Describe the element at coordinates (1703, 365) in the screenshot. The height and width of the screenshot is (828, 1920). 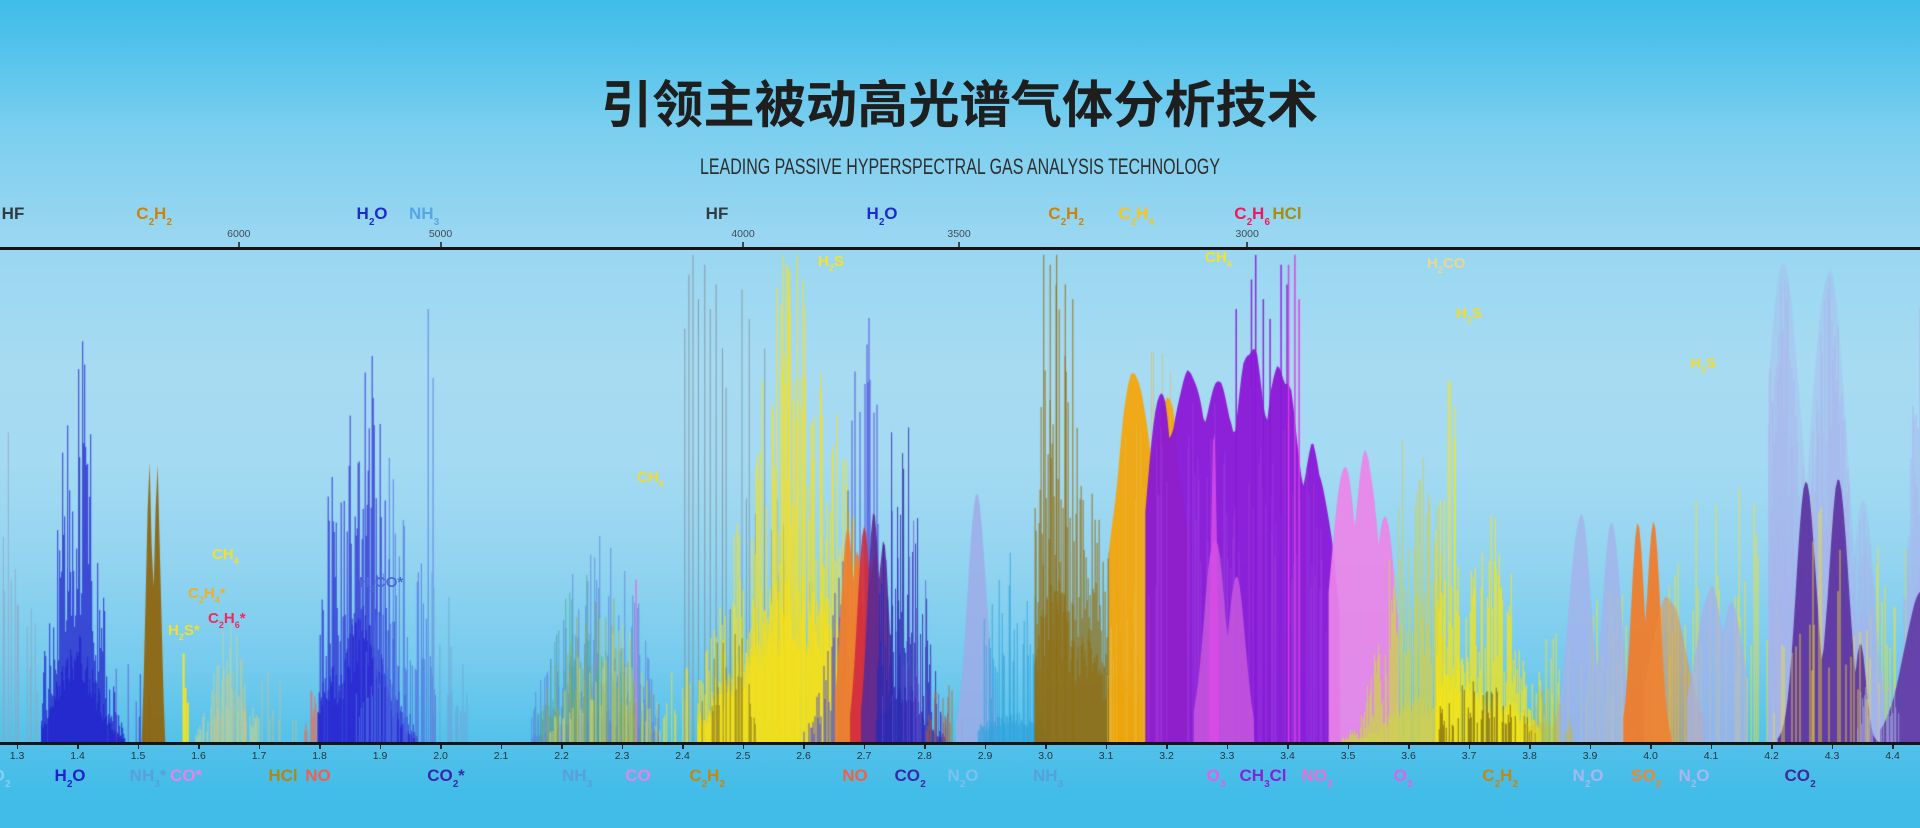
I see `spectrum-annotation: H2S` at that location.